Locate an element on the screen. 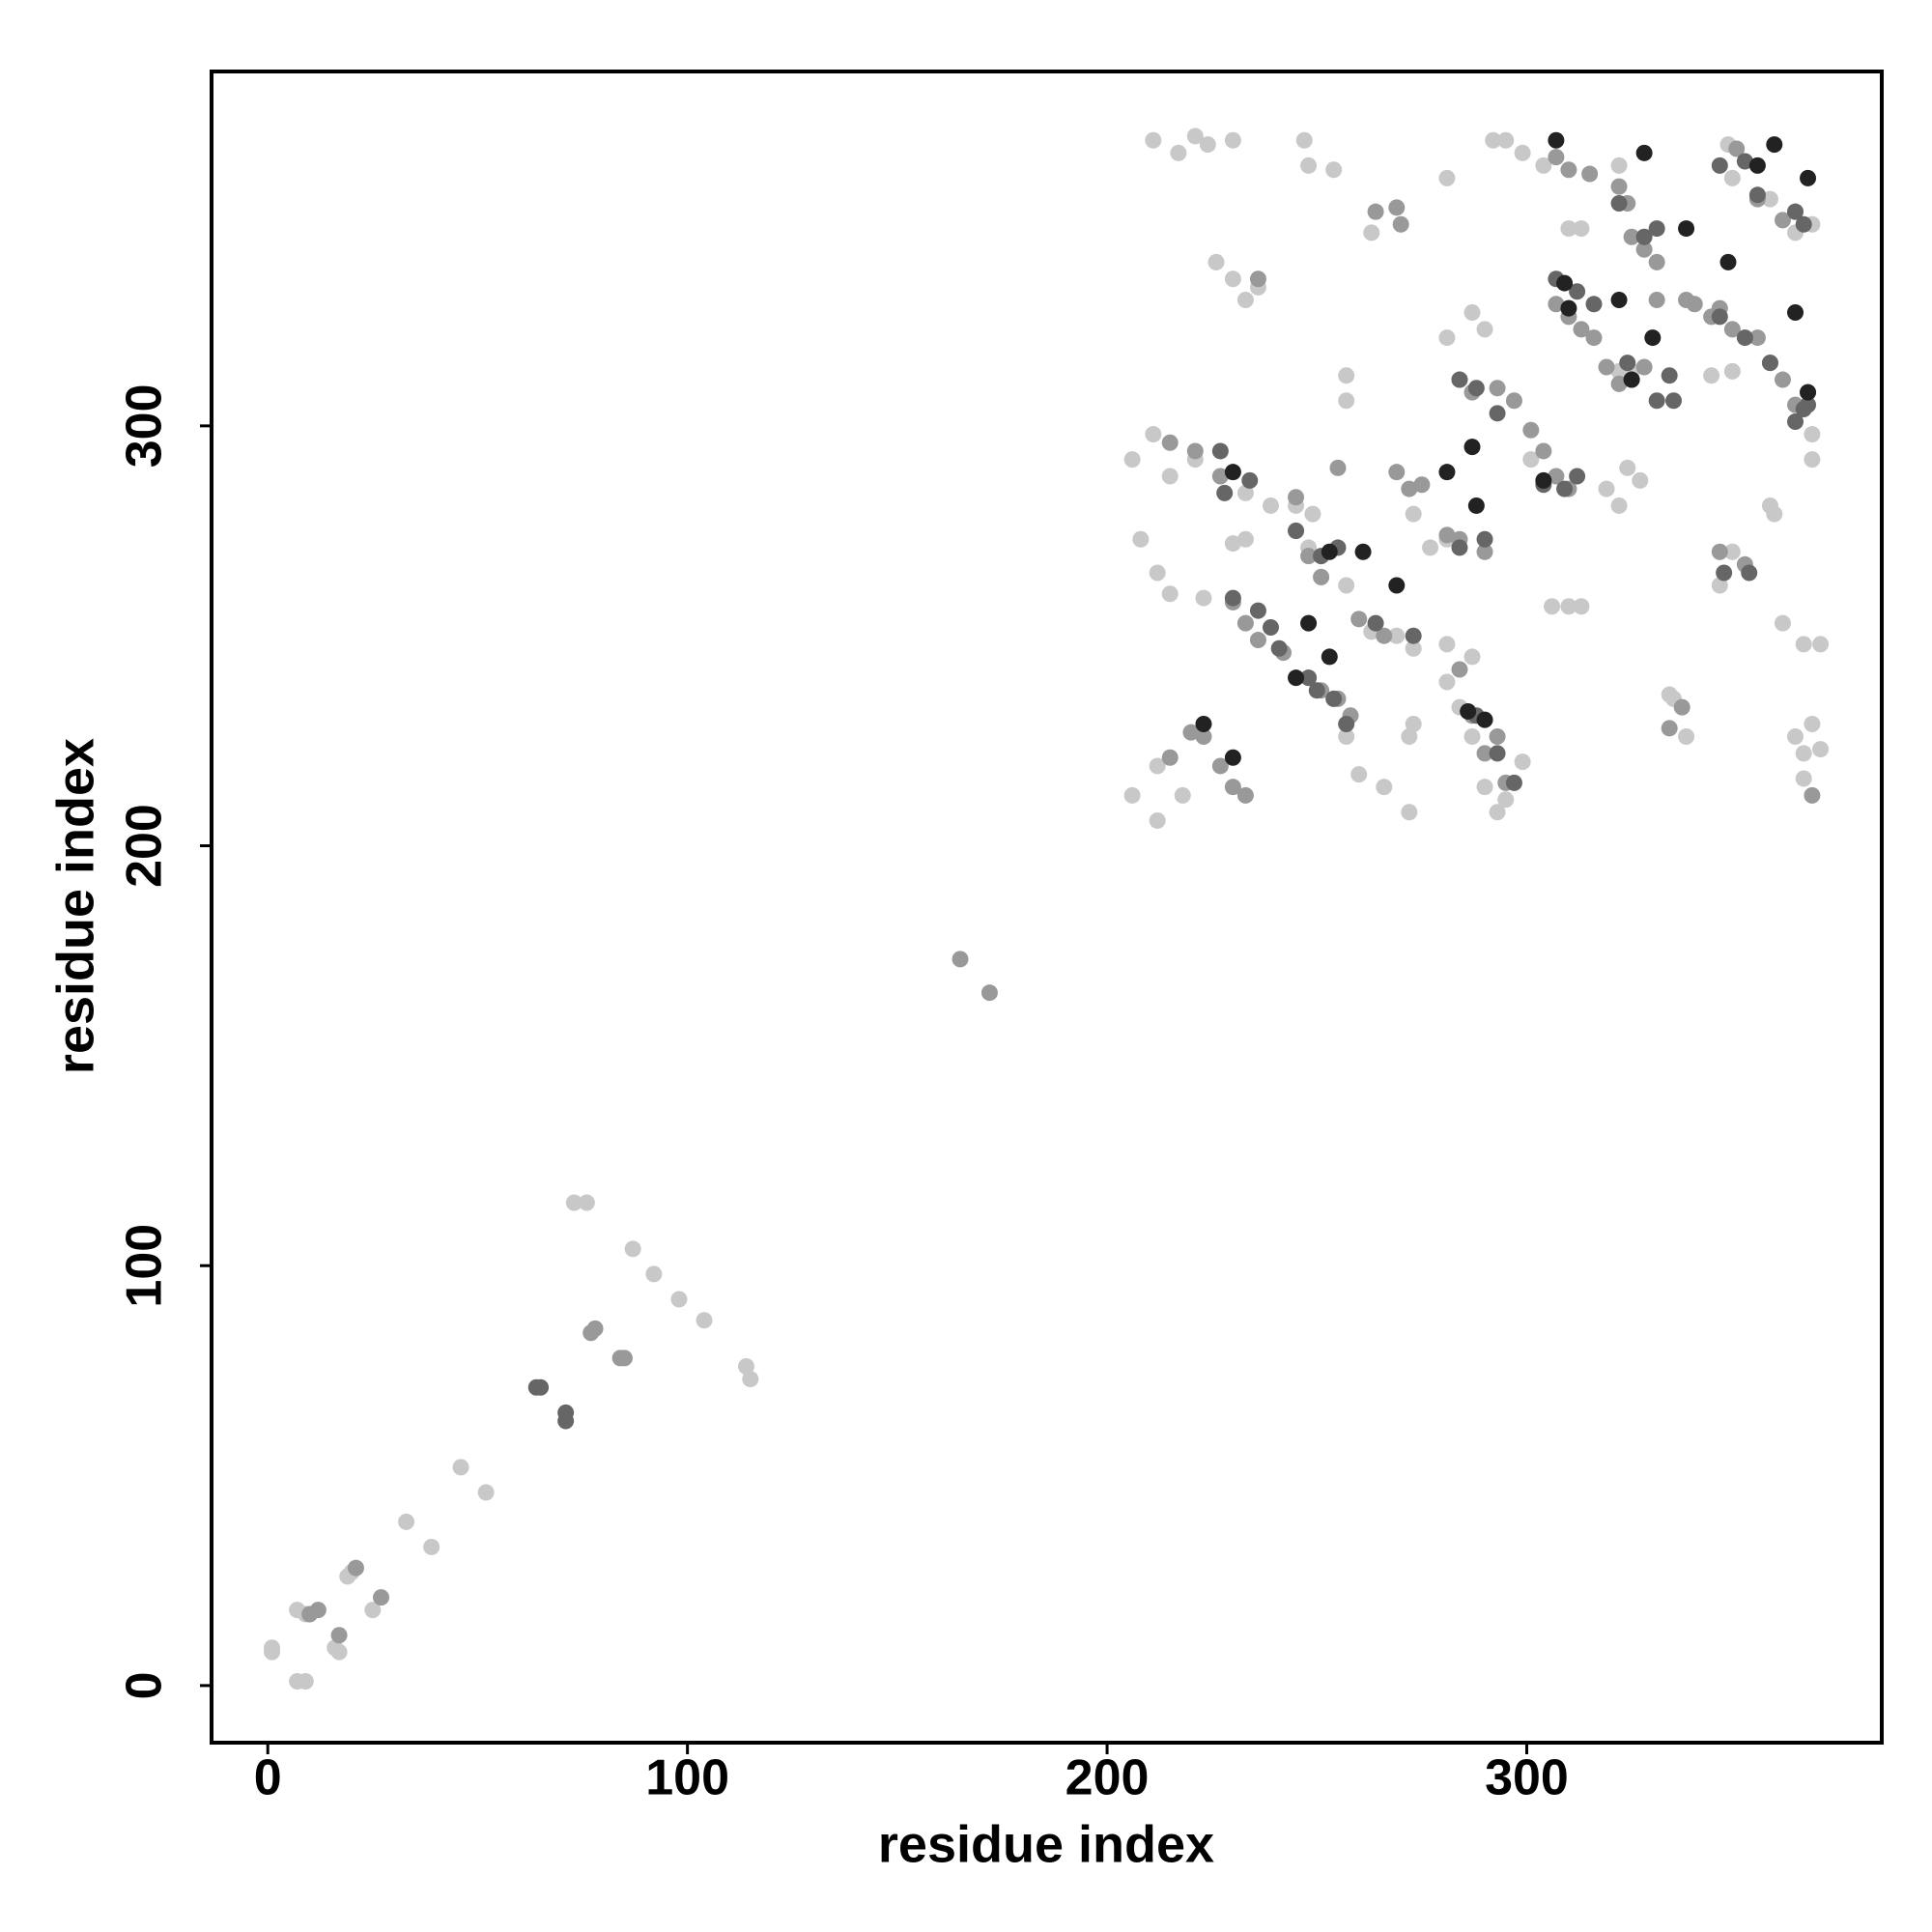 This screenshot has width=1932, height=1932. y-tick-label: 100 is located at coordinates (145, 1266).